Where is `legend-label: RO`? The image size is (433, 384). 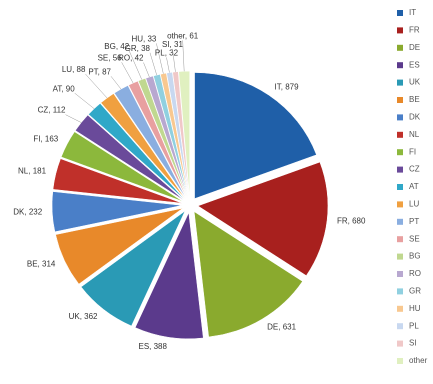 legend-label: RO is located at coordinates (415, 273).